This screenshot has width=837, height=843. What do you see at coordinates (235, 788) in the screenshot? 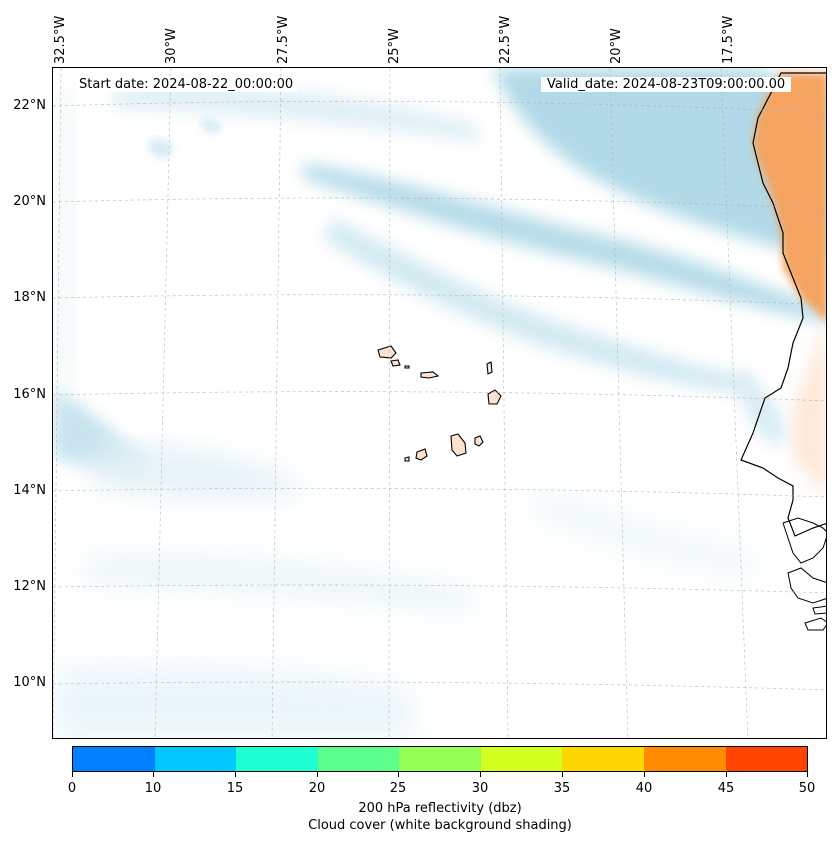
I see `colorbar-tick-label: 15` at bounding box center [235, 788].